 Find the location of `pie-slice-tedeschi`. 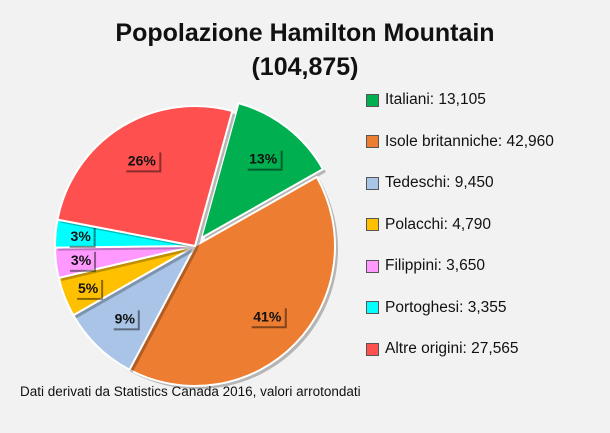

pie-slice-tedeschi is located at coordinates (134, 307).